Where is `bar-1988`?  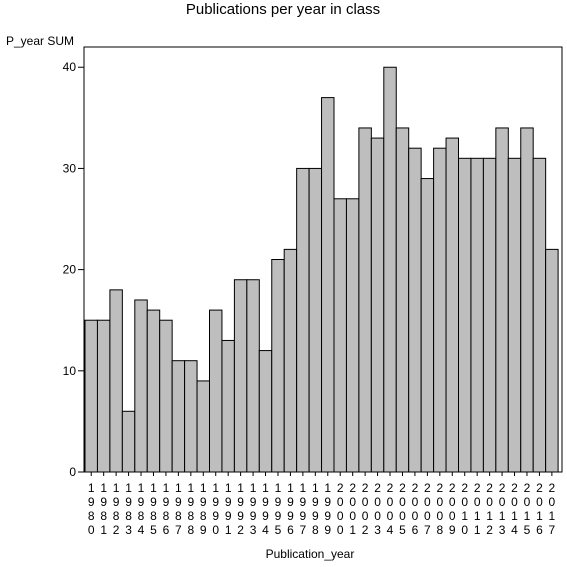 bar-1988 is located at coordinates (191, 416).